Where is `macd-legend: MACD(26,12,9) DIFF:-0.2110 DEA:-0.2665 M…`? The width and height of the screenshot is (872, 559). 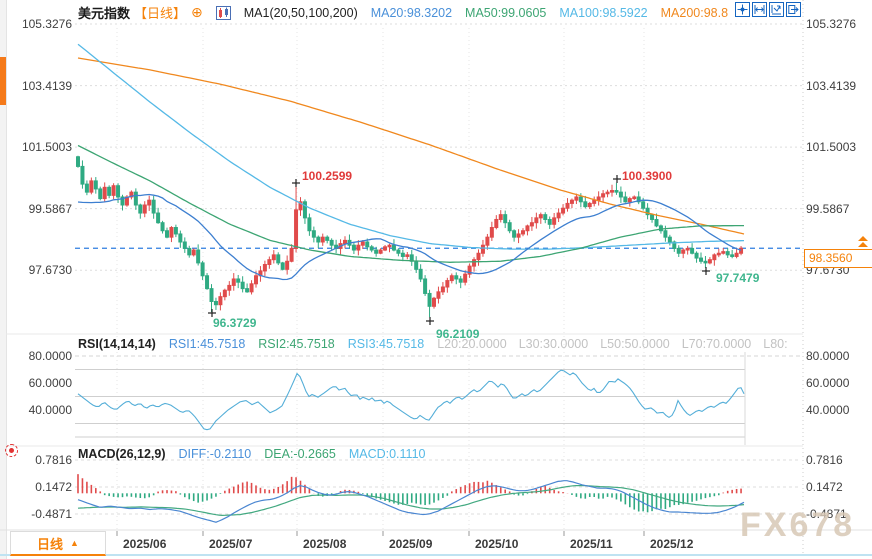
macd-legend: MACD(26,12,9) DIFF:-0.2110 DEA:-0.2665 M… is located at coordinates (251, 454).